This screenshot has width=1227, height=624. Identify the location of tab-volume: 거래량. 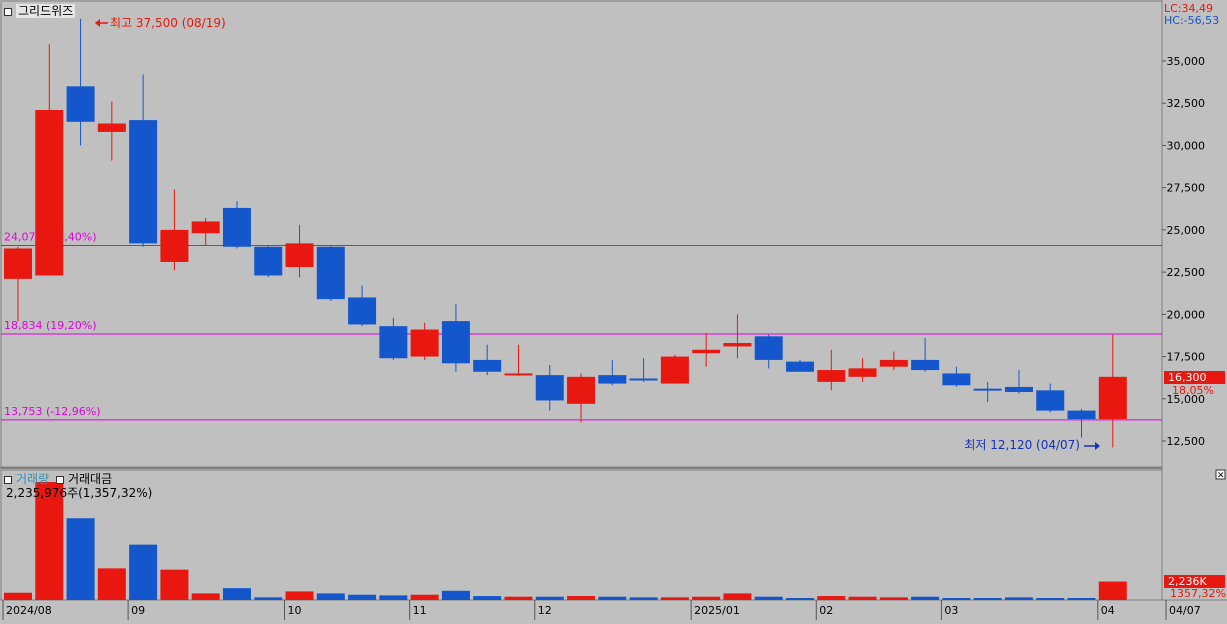
(33, 479).